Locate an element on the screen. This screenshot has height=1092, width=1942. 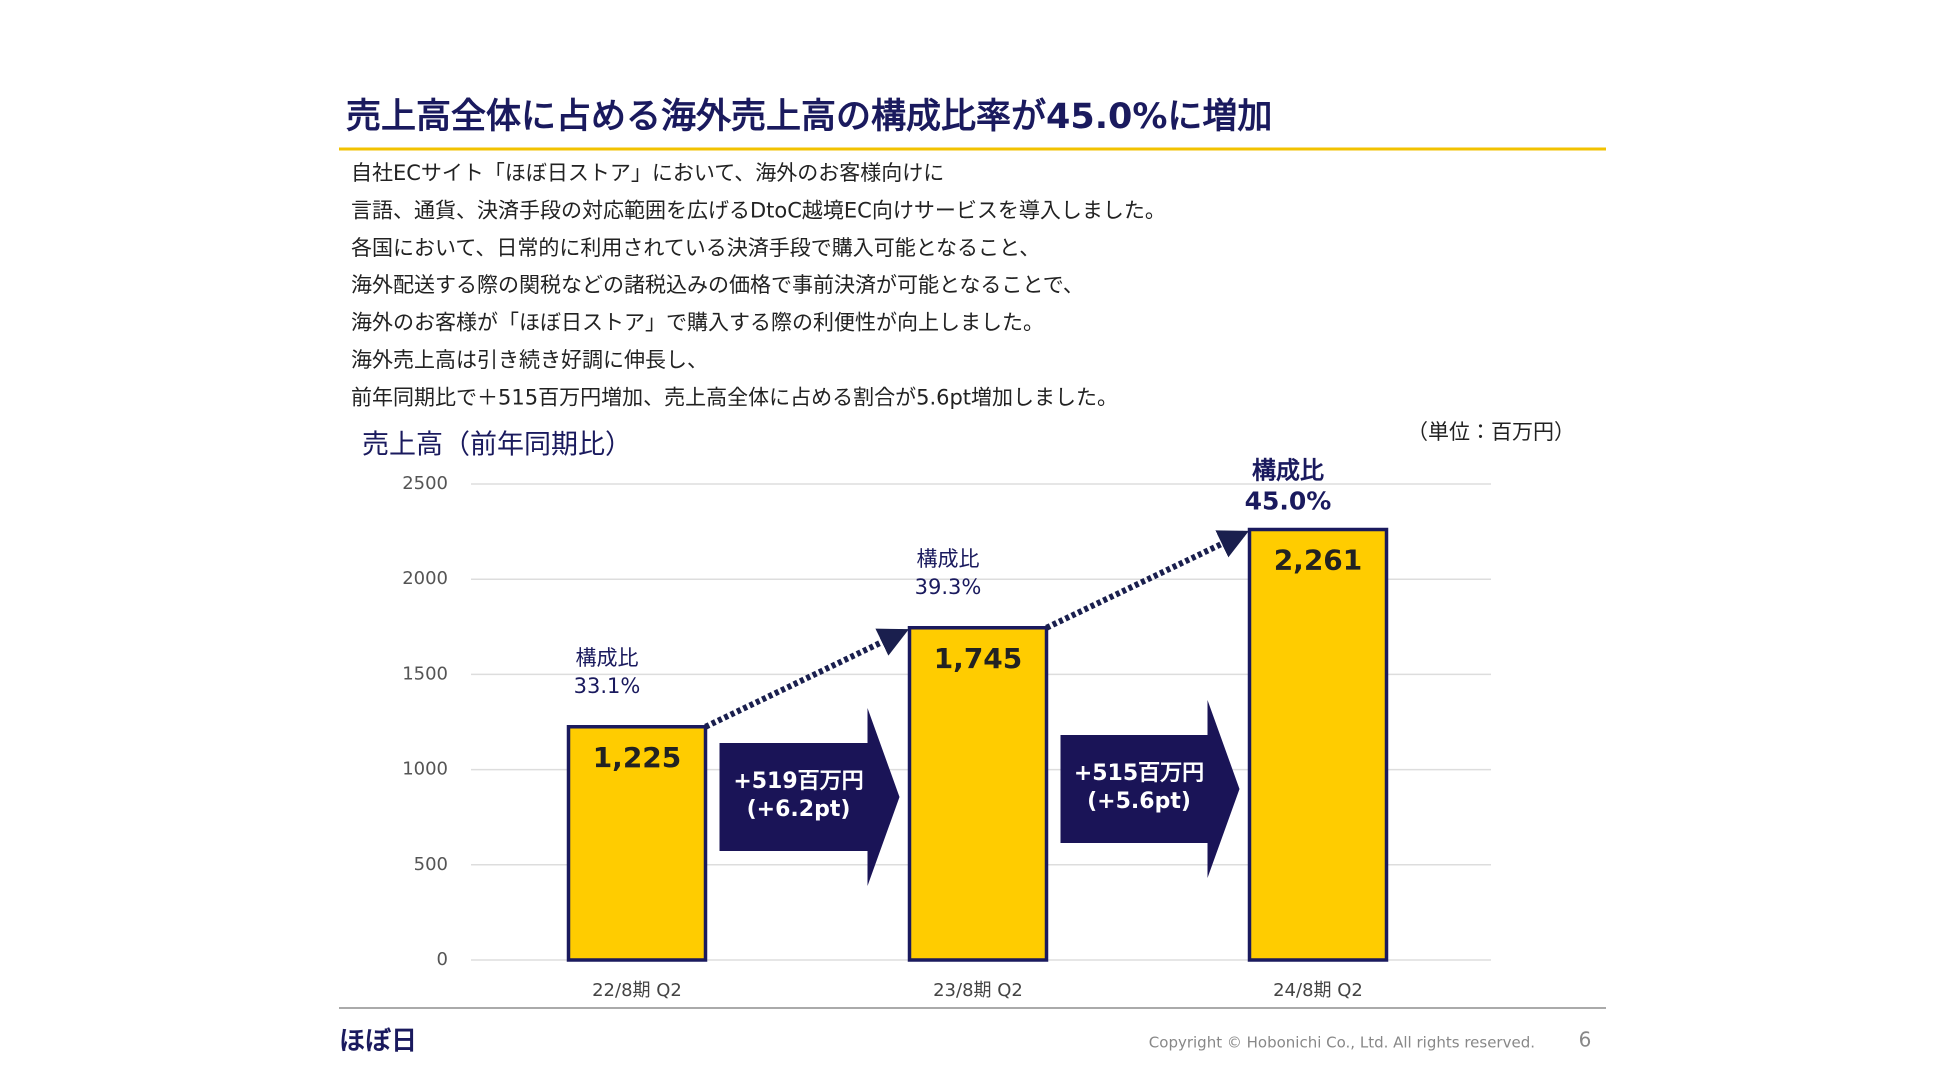
chart-title: 売上高（前年同期比） is located at coordinates (497, 445).